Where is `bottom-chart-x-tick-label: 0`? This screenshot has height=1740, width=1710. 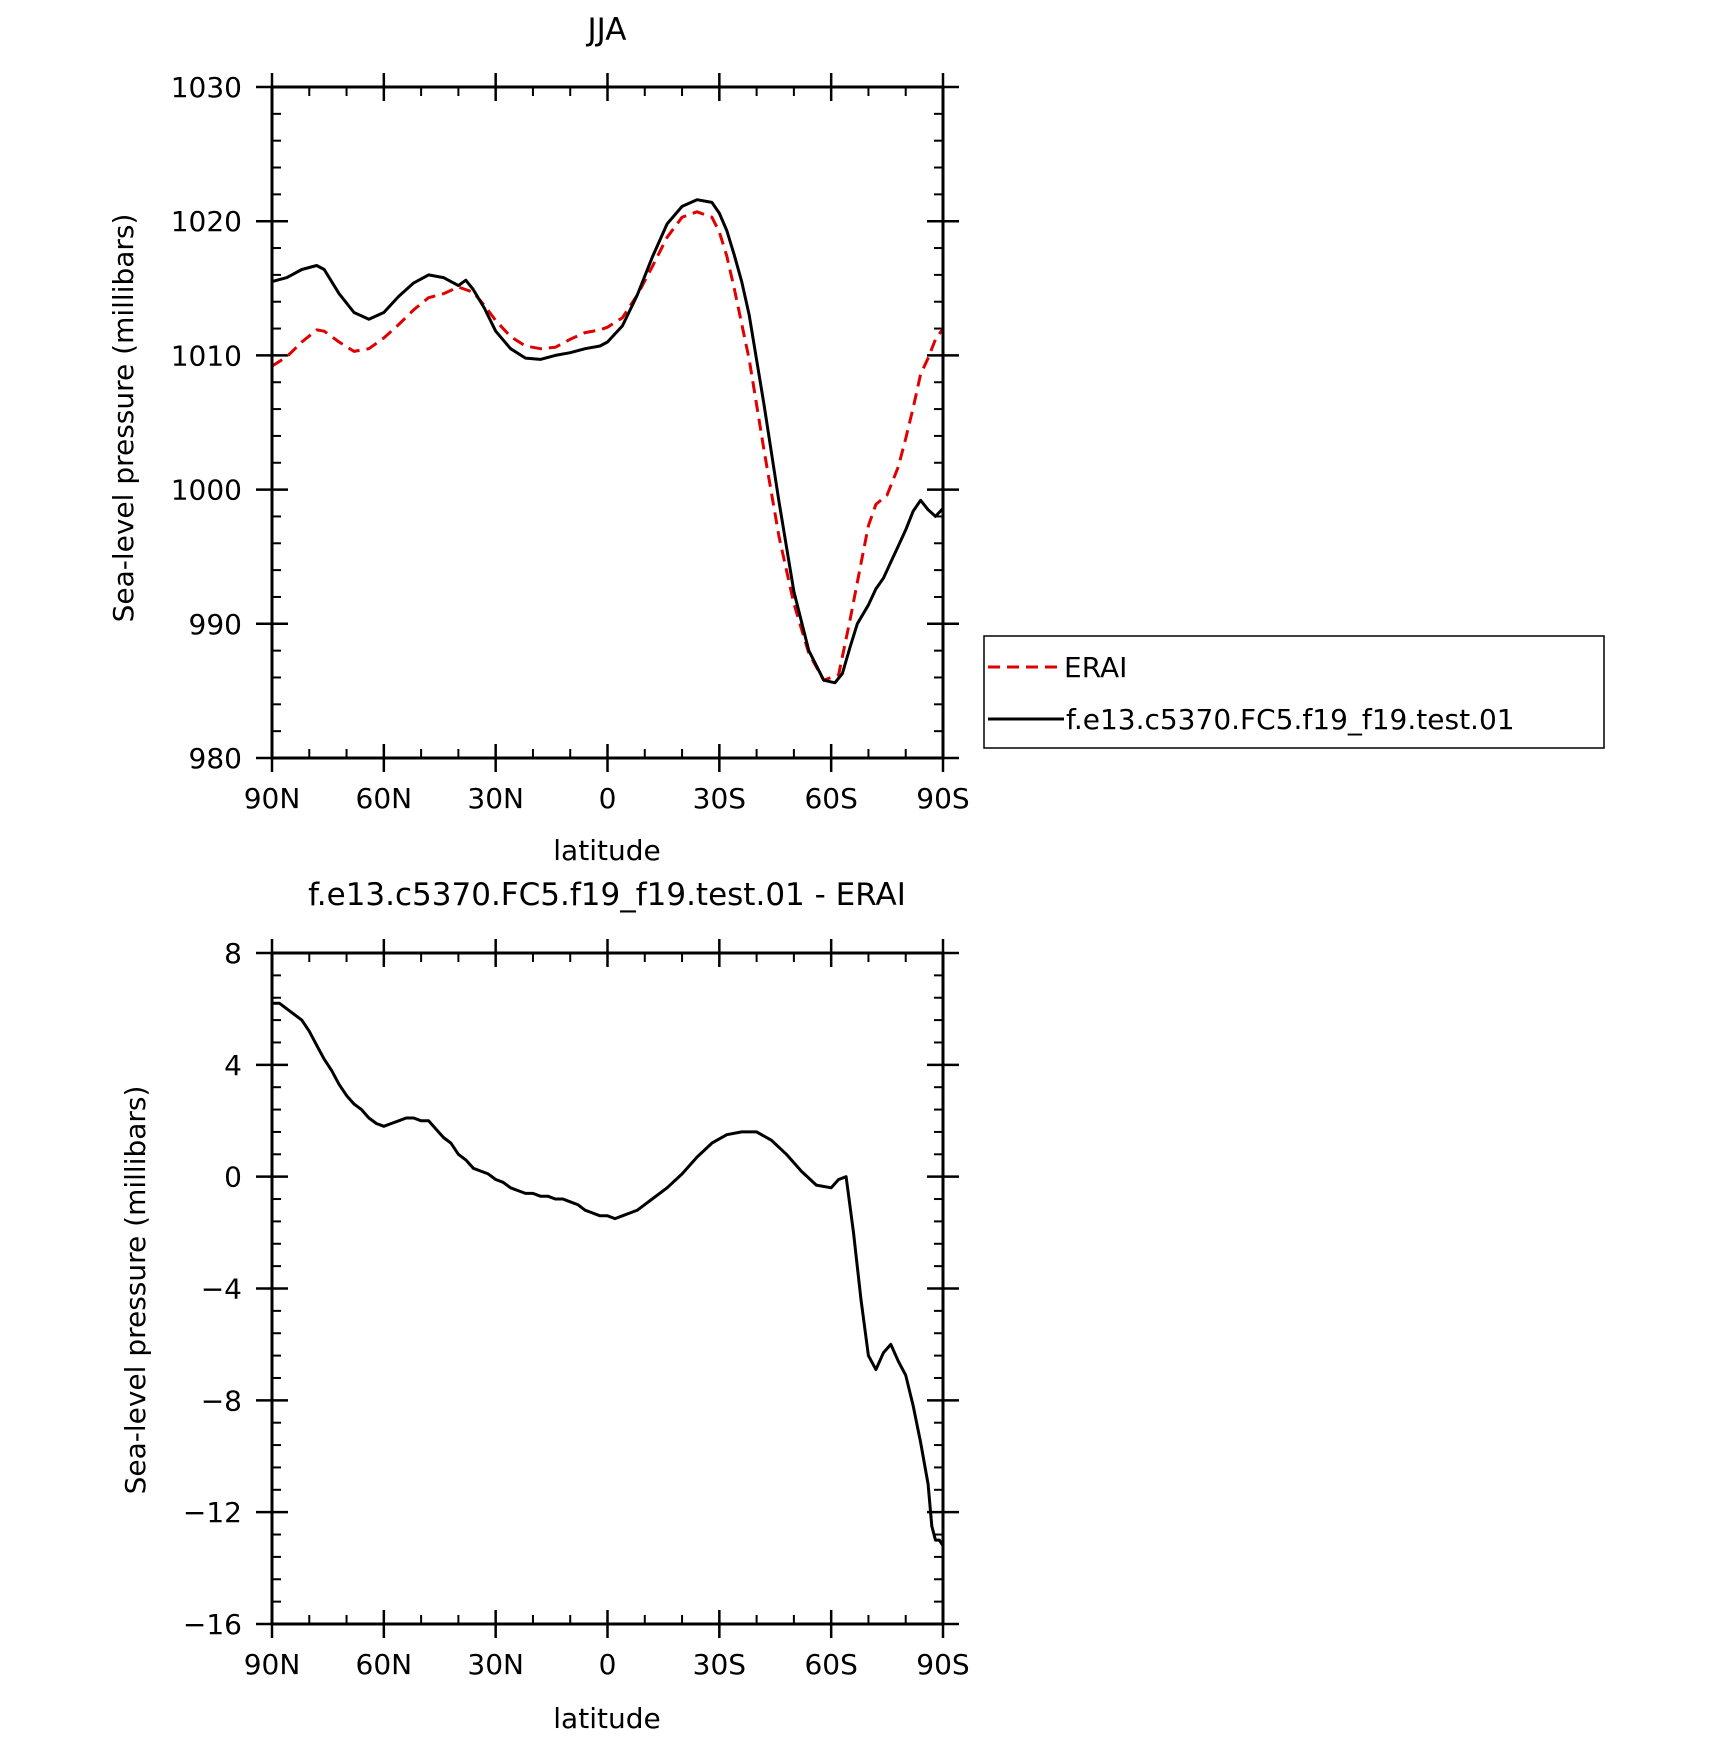
bottom-chart-x-tick-label: 0 is located at coordinates (608, 1664).